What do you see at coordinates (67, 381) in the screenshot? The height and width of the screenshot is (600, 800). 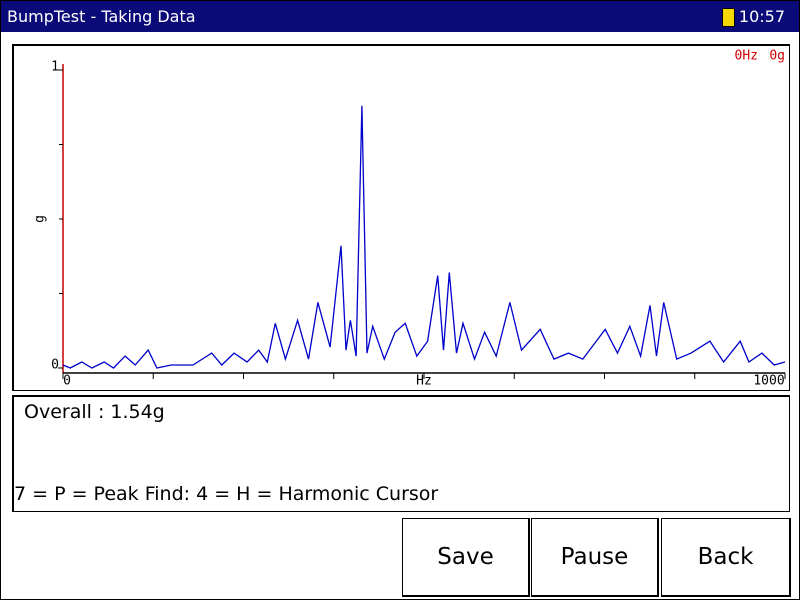 I see `x-tick-label: 0` at bounding box center [67, 381].